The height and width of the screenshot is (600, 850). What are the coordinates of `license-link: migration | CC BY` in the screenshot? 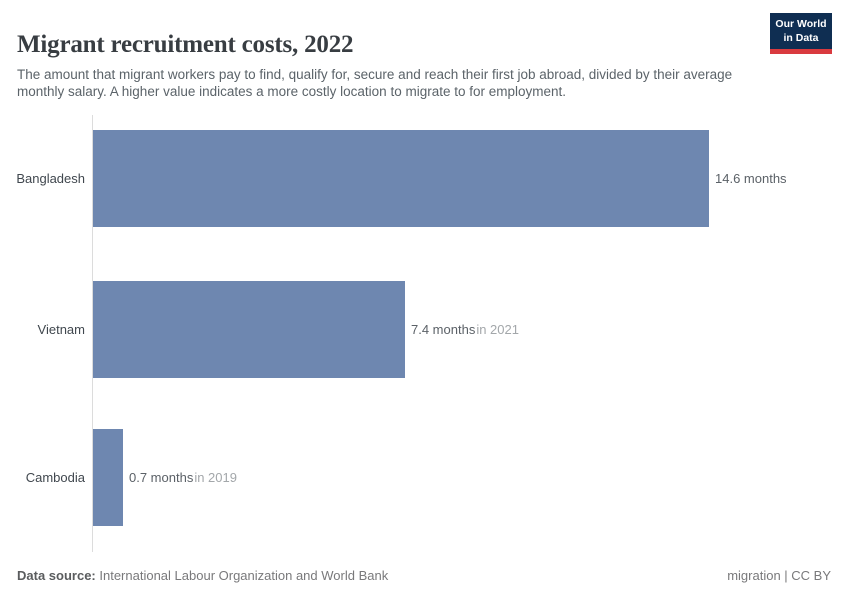 It's located at (779, 575).